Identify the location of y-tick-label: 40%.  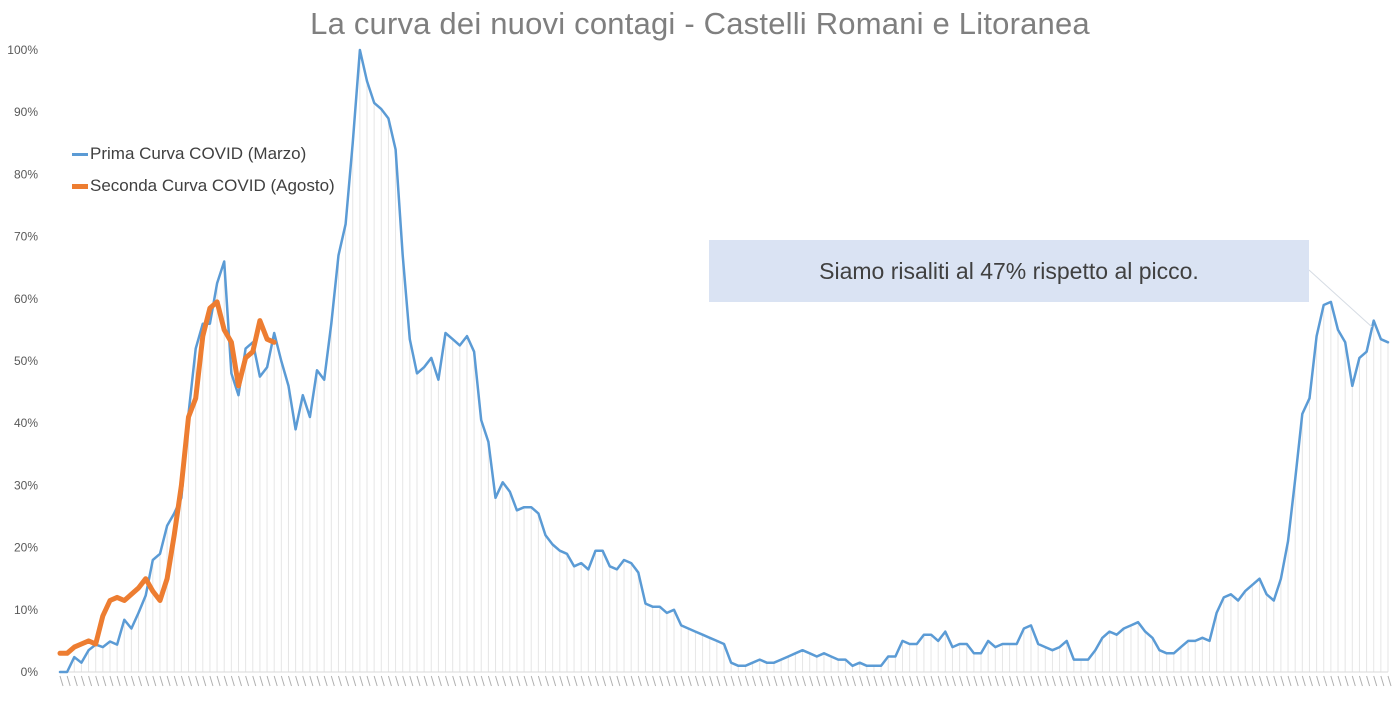
(26, 423).